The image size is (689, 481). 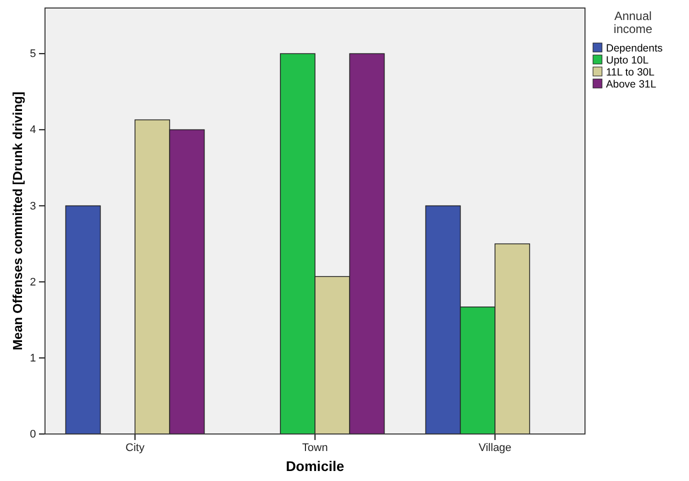 What do you see at coordinates (495, 448) in the screenshot?
I see `x-tick-label: Village` at bounding box center [495, 448].